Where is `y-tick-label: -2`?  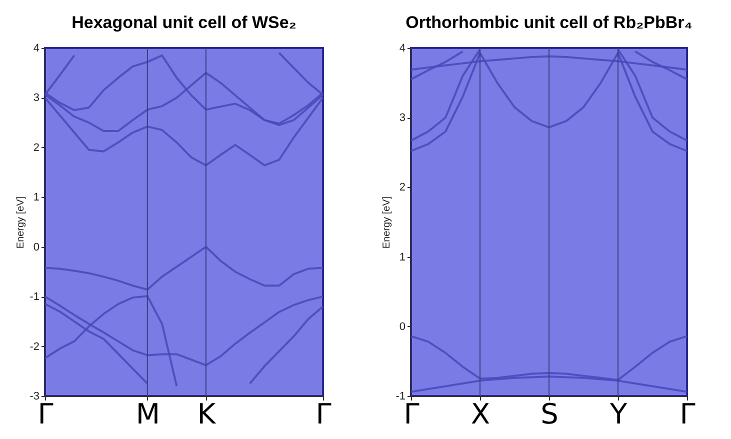
y-tick-label: -2 is located at coordinates (35, 346).